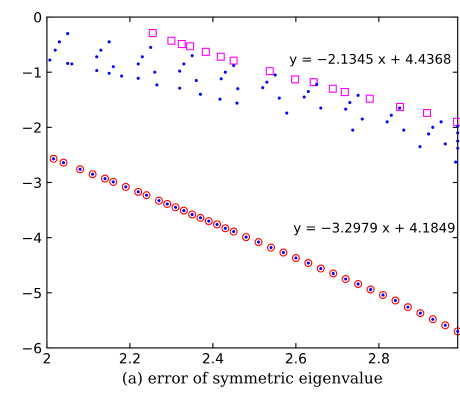 This screenshot has width=460, height=406. I want to click on y-tick-label: 0, so click(38, 17).